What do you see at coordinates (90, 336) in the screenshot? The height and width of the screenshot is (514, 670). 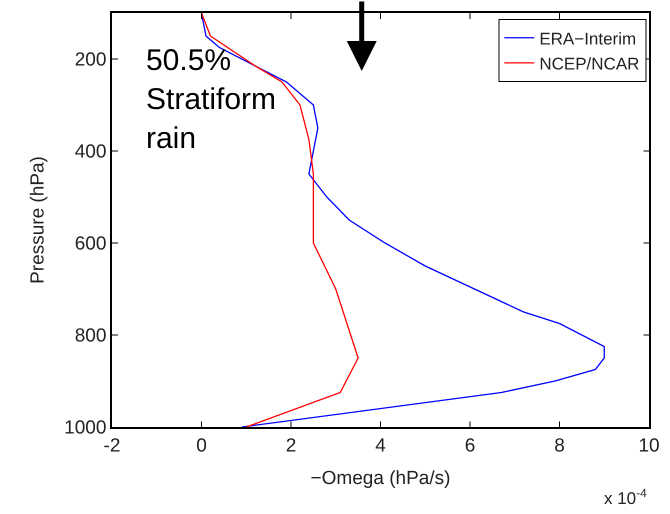 I see `y-tick-label: 800` at bounding box center [90, 336].